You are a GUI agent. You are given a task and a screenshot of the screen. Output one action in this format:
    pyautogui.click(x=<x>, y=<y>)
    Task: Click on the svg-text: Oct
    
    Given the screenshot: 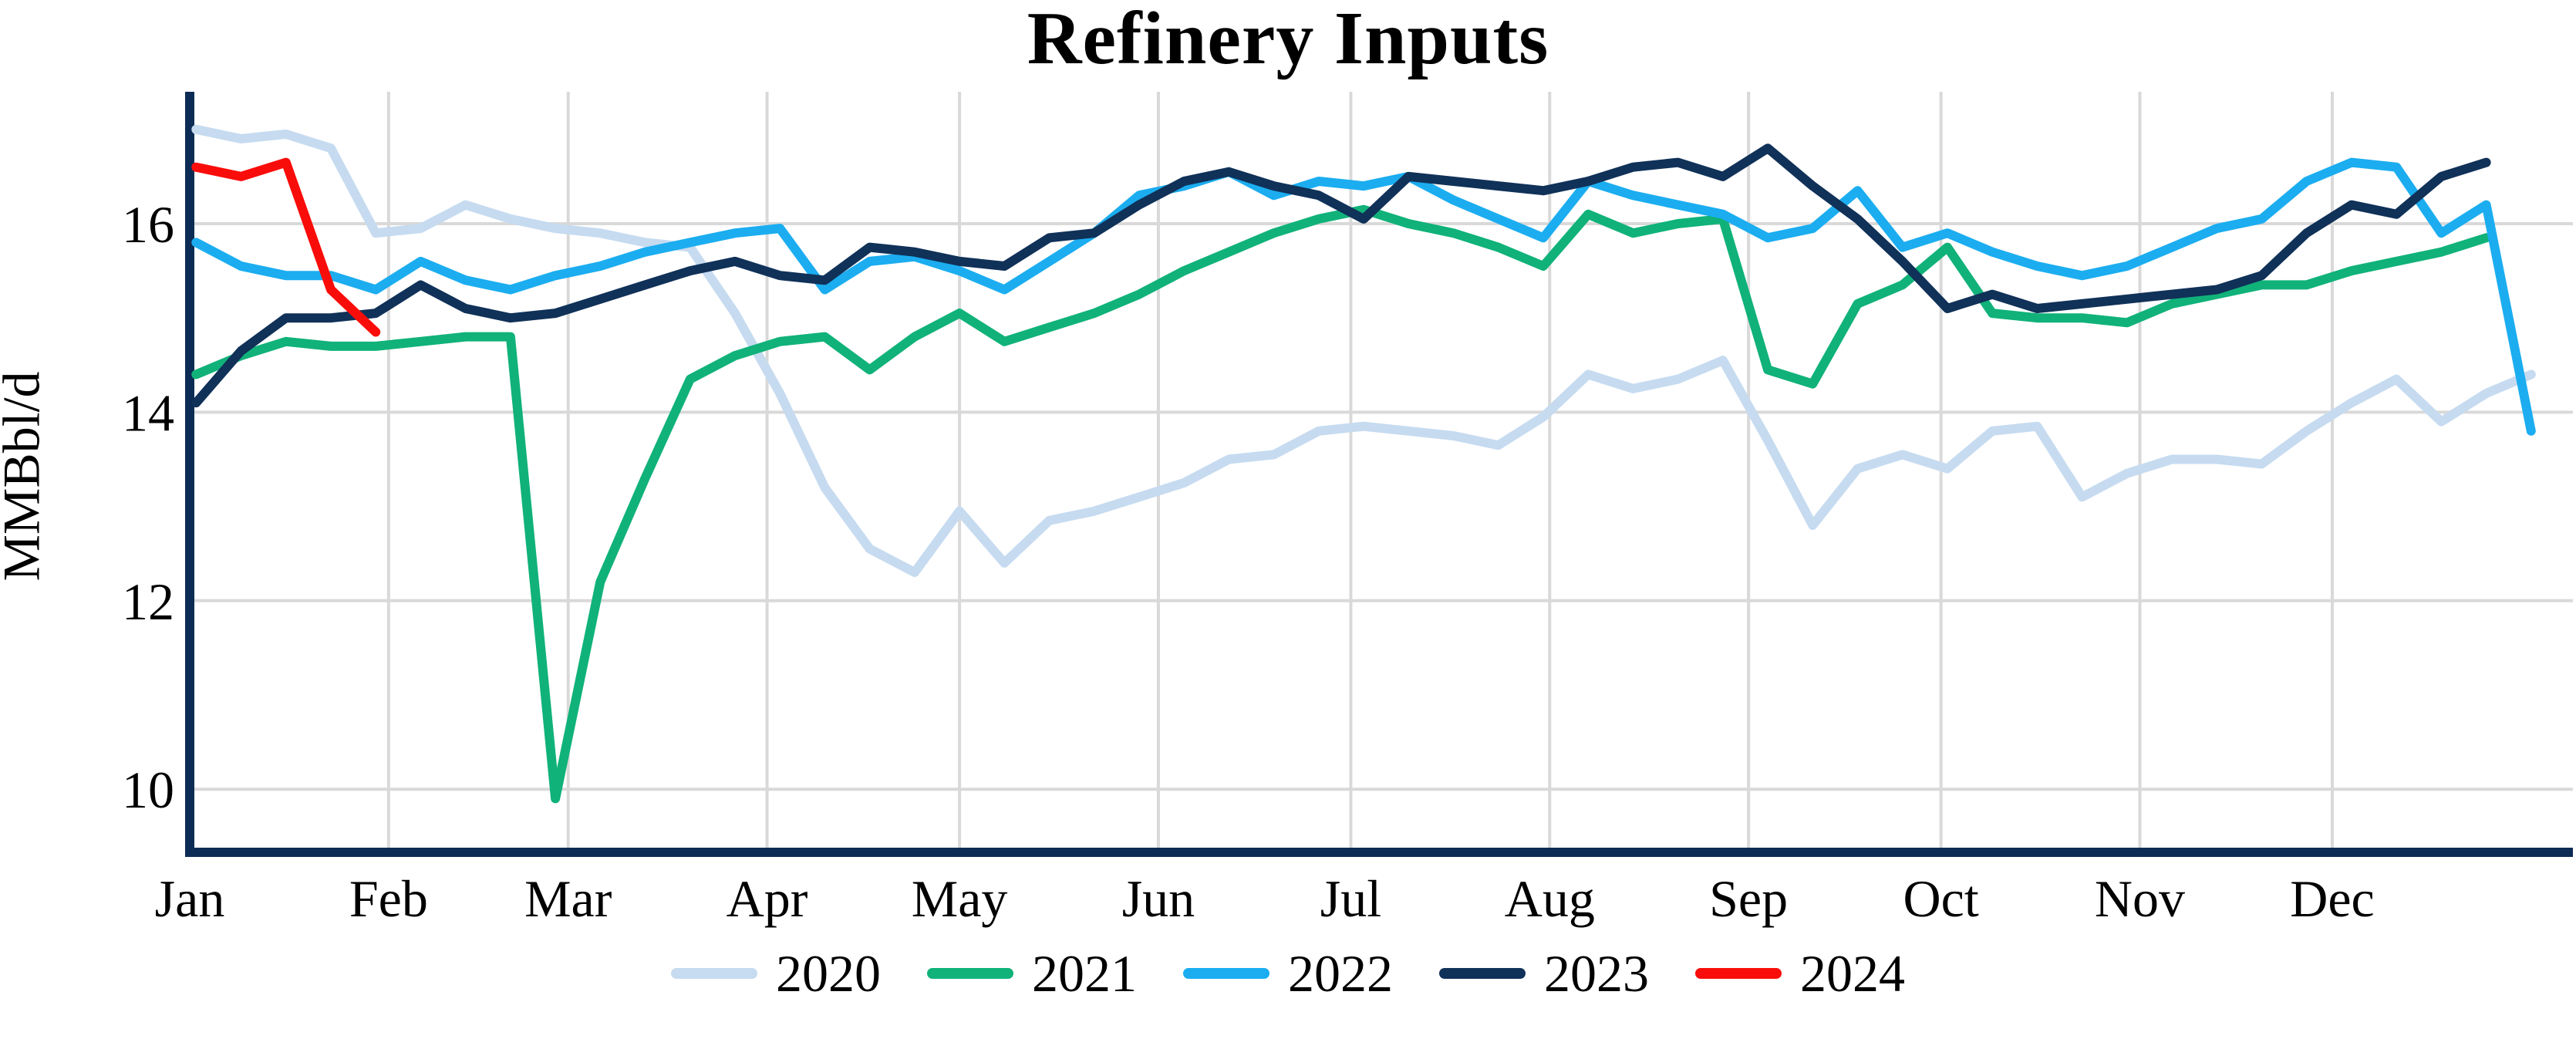 What is the action you would take?
    pyautogui.click(x=1941, y=899)
    